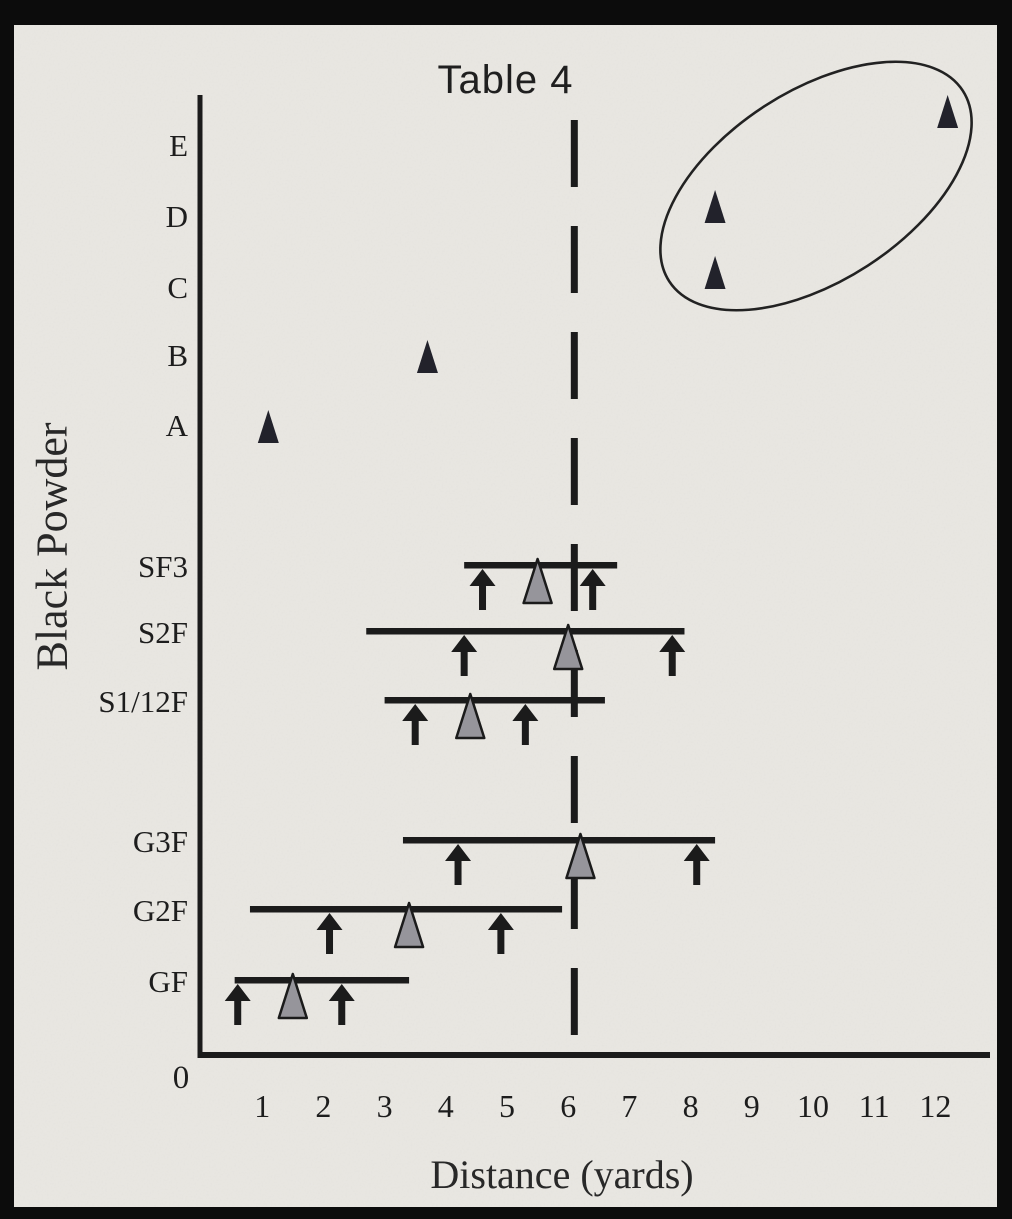 The image size is (1012, 1219). Describe the element at coordinates (874, 1106) in the screenshot. I see `x-tick-label: 11` at that location.